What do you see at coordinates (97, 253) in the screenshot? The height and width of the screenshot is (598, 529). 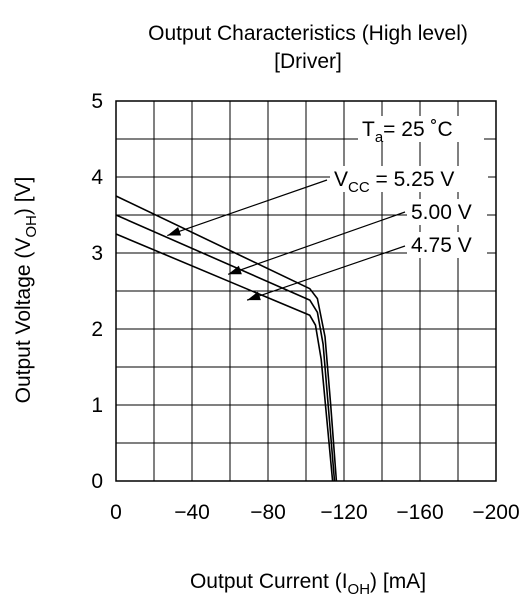 I see `y-tick-label: 3` at bounding box center [97, 253].